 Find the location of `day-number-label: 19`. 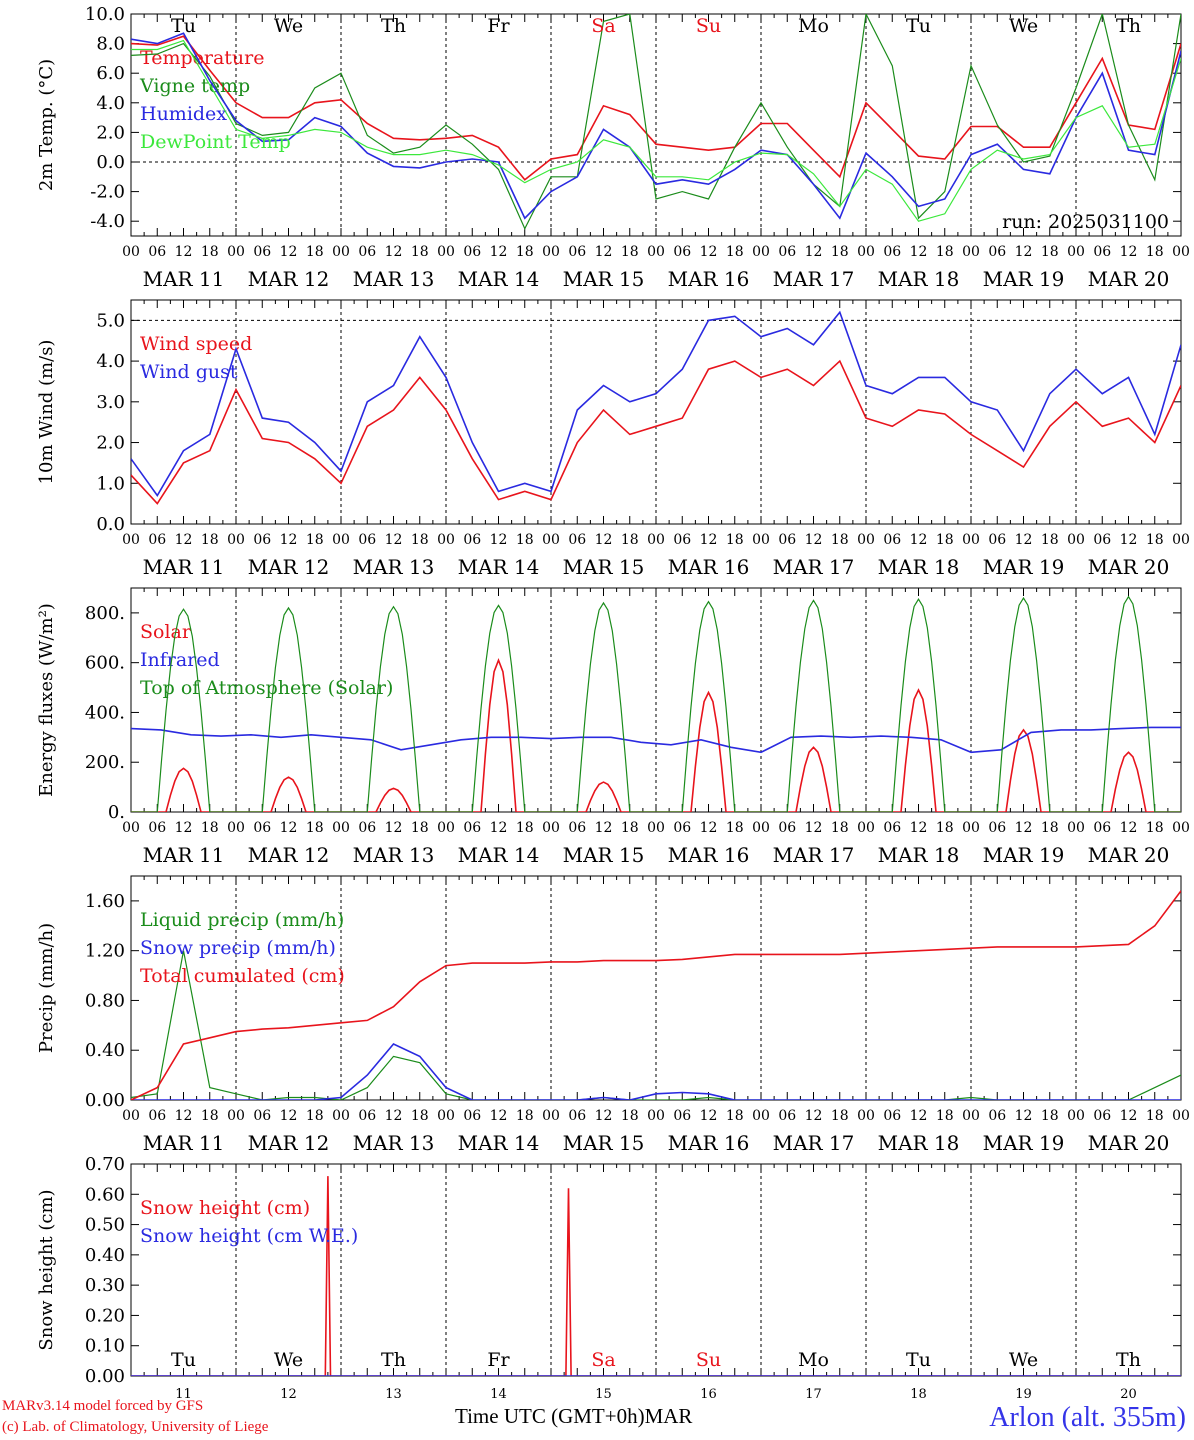

day-number-label: 19 is located at coordinates (1023, 1394).